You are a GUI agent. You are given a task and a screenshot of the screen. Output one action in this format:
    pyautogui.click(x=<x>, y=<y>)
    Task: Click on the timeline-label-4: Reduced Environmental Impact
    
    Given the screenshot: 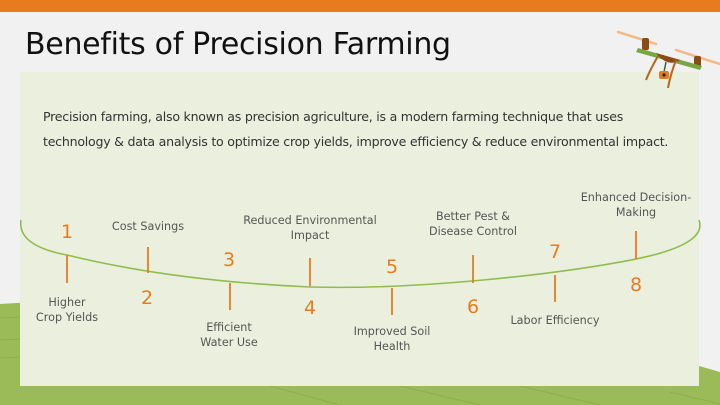 What is the action you would take?
    pyautogui.click(x=310, y=228)
    